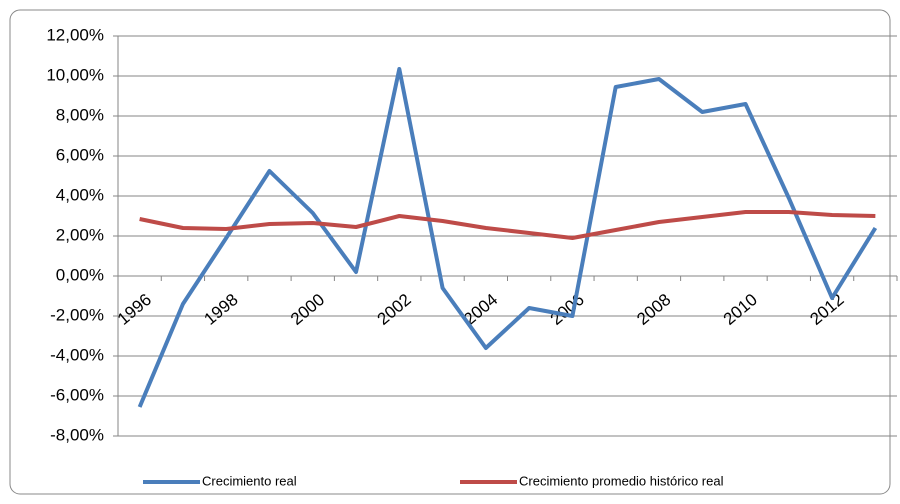  I want to click on y-tick-label: 0,00%, so click(80, 274).